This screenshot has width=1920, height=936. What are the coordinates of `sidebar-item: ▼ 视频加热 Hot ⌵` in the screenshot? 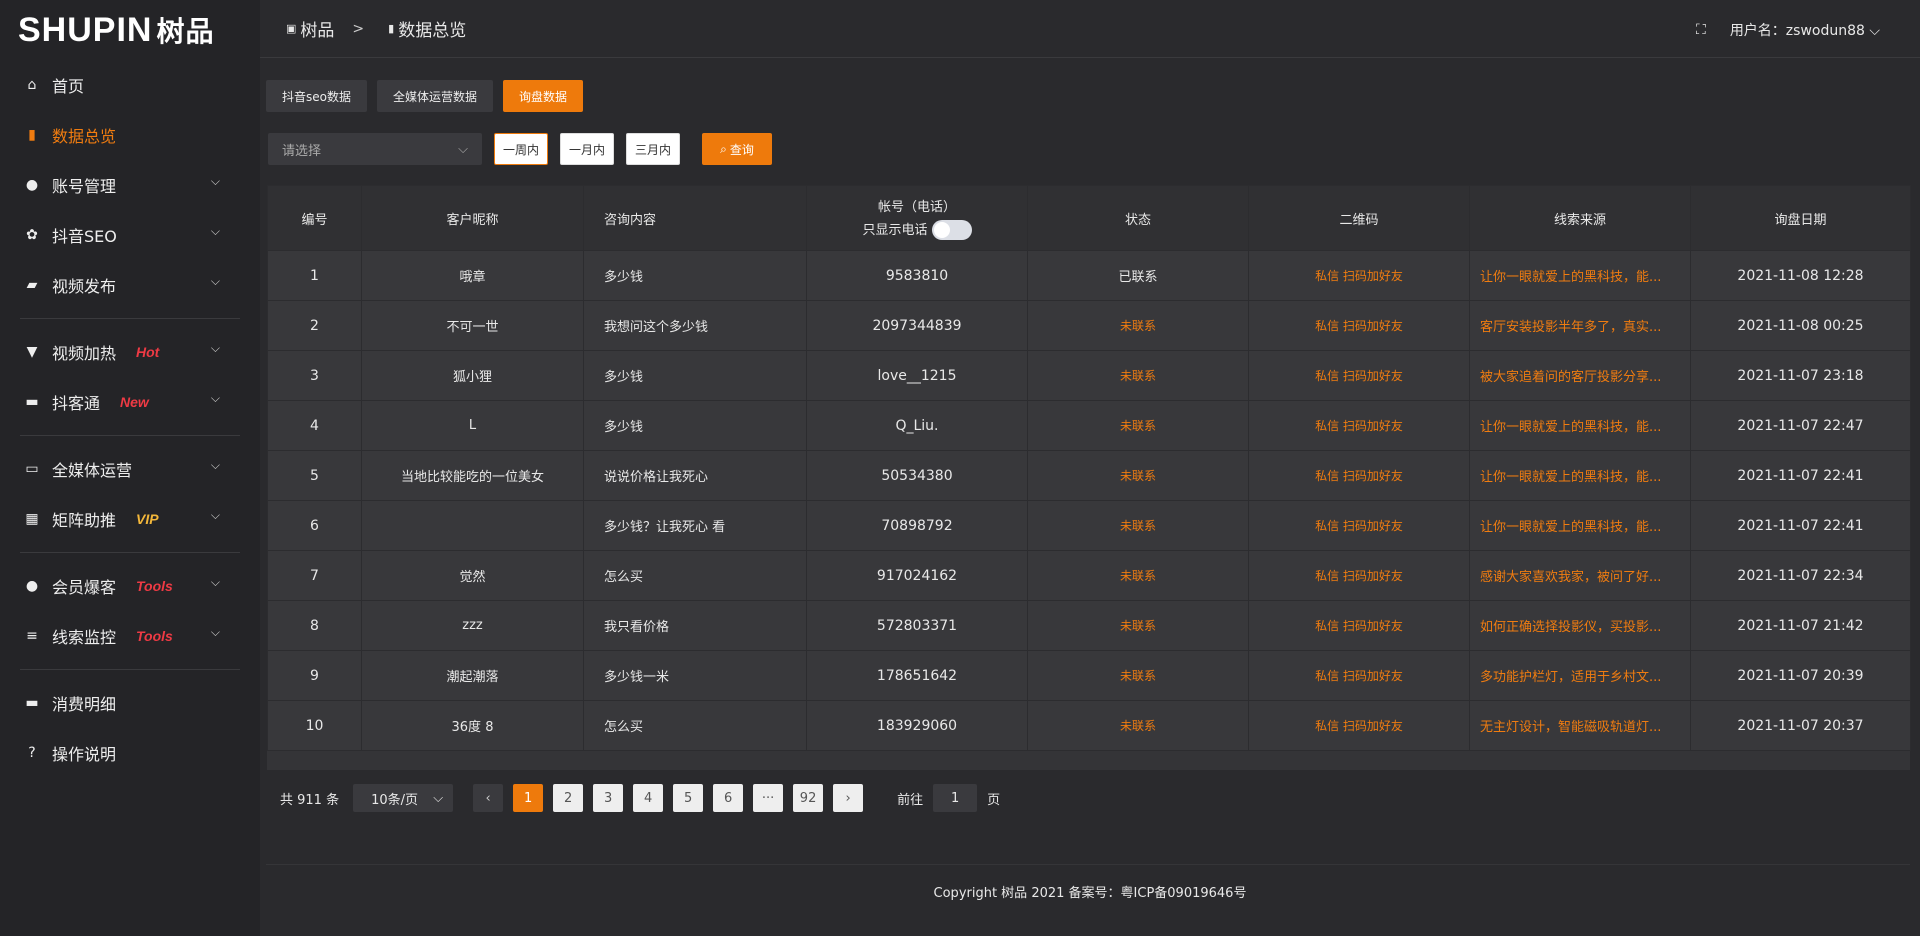 It's located at (130, 352).